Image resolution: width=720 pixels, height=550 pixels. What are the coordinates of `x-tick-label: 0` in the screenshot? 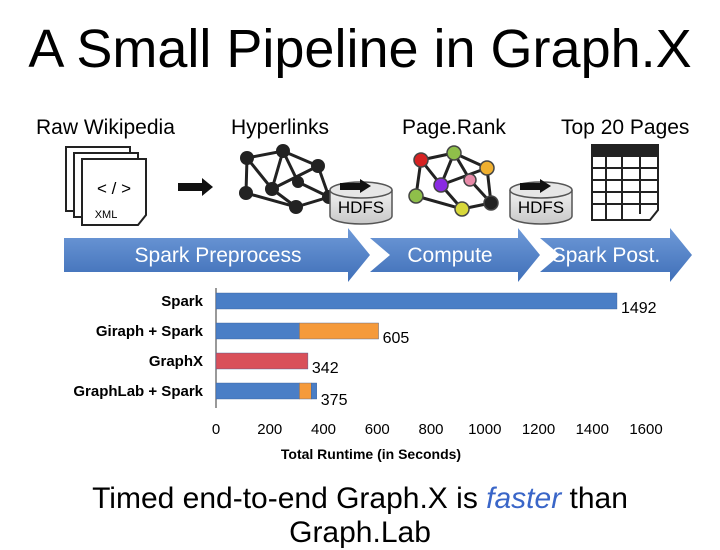 It's located at (216, 429).